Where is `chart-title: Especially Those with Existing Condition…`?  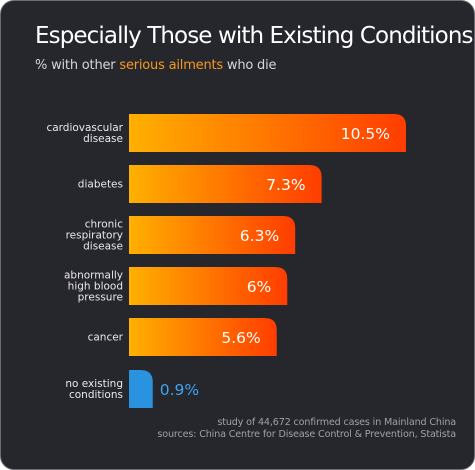 chart-title: Especially Those with Existing Condition… is located at coordinates (254, 36).